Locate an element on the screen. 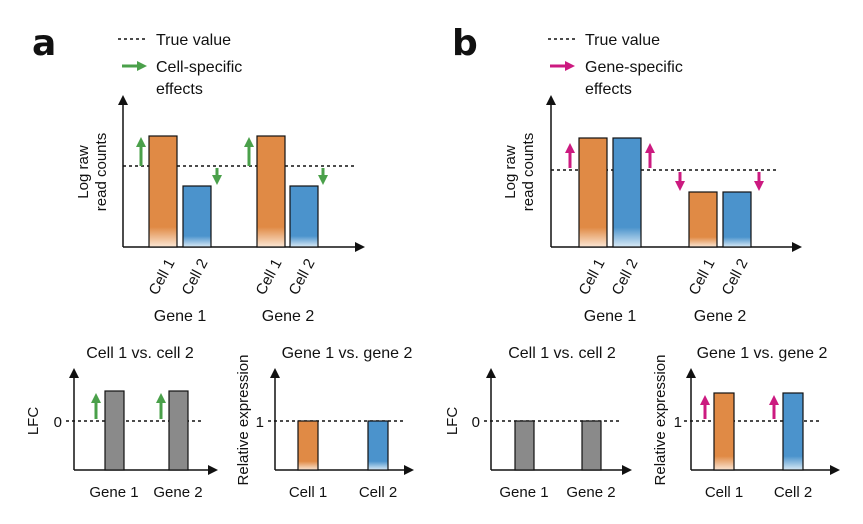  cell-specific-legend-label-2: effects is located at coordinates (179, 89).